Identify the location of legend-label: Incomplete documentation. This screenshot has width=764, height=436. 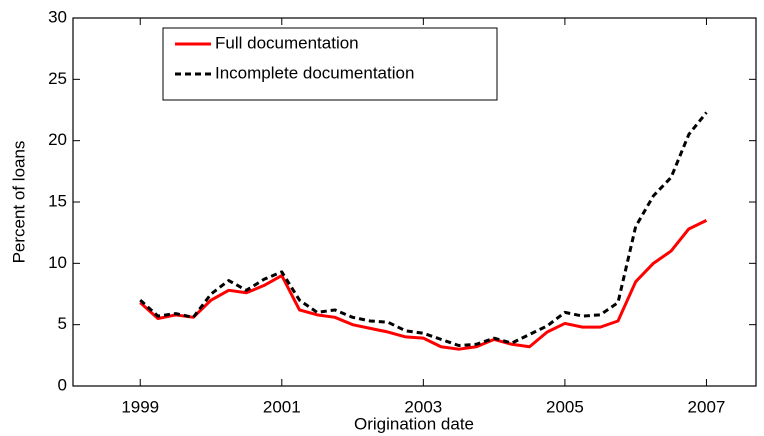
(314, 72).